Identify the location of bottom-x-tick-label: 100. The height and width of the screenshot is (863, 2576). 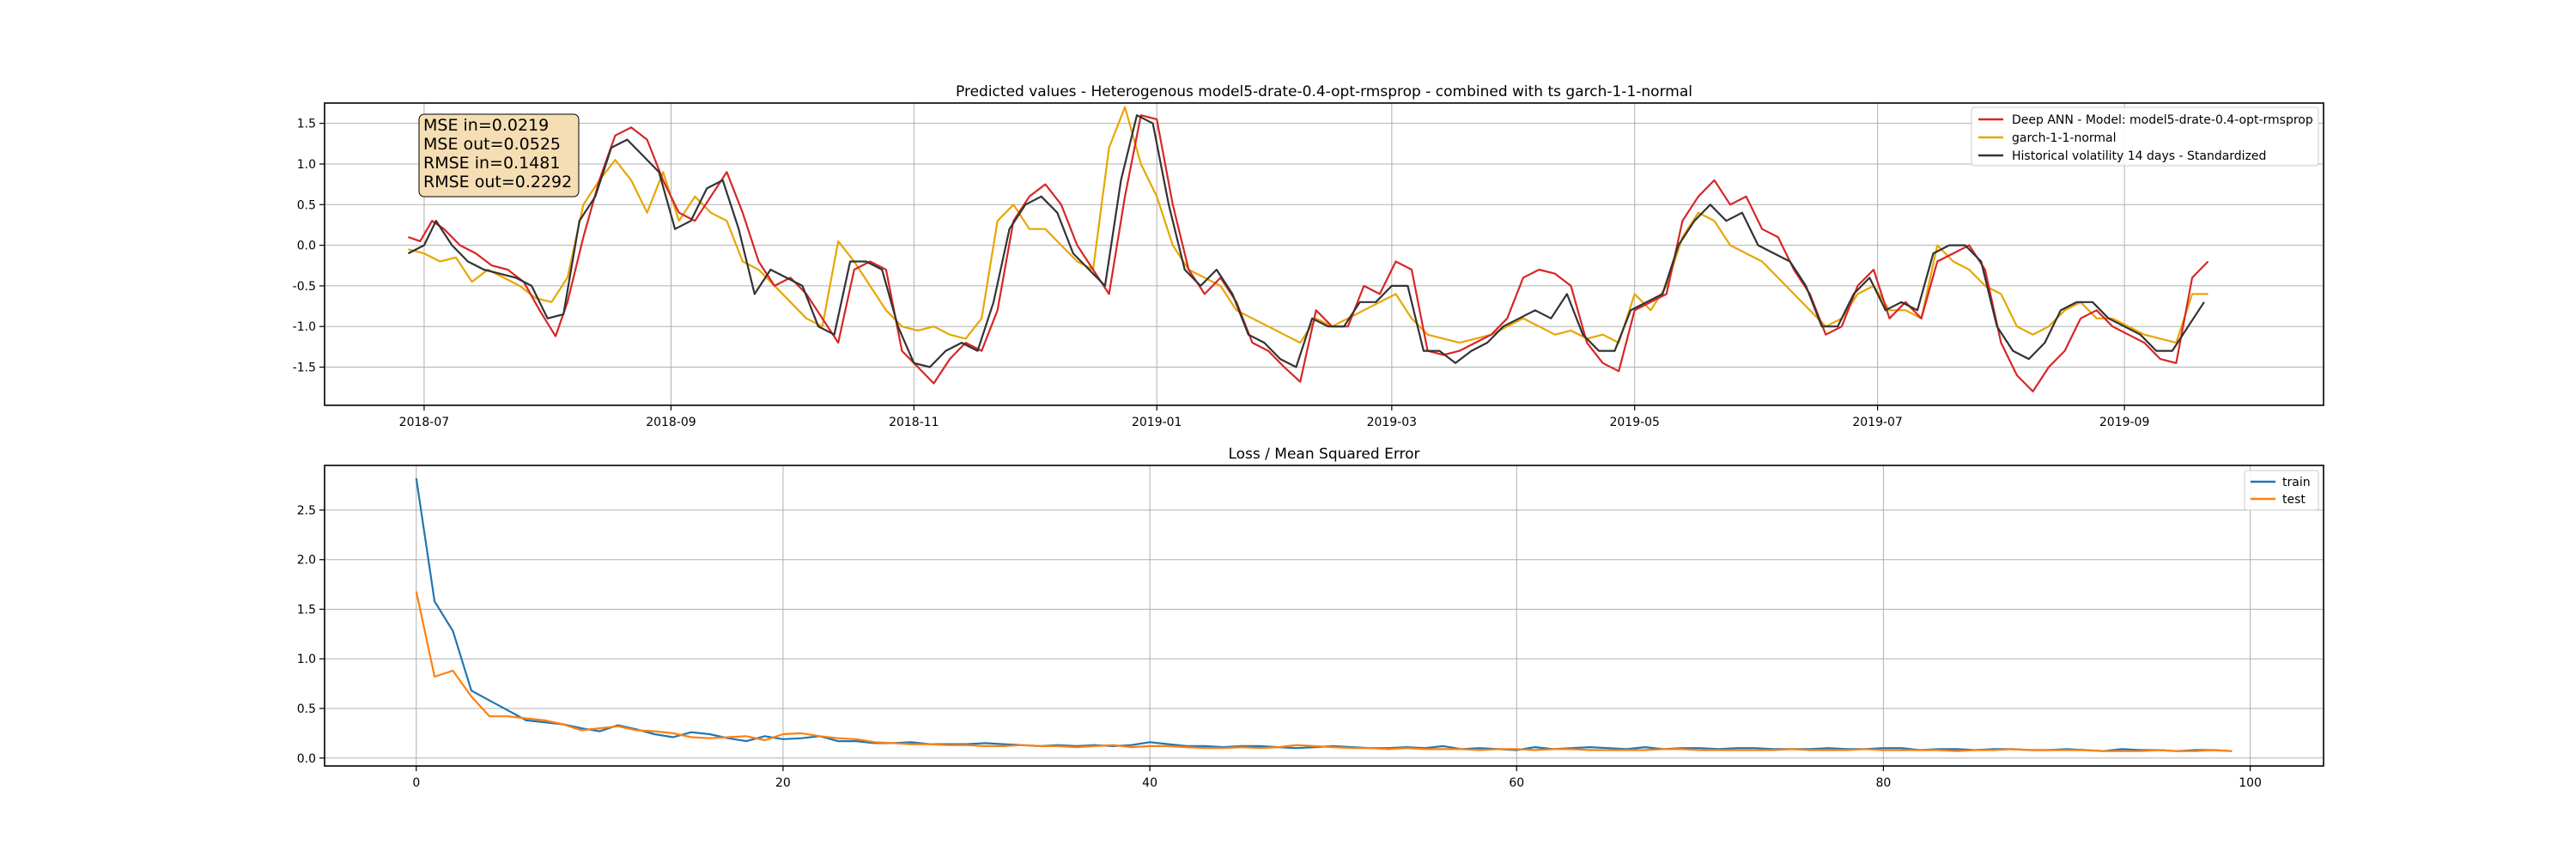
(2251, 783).